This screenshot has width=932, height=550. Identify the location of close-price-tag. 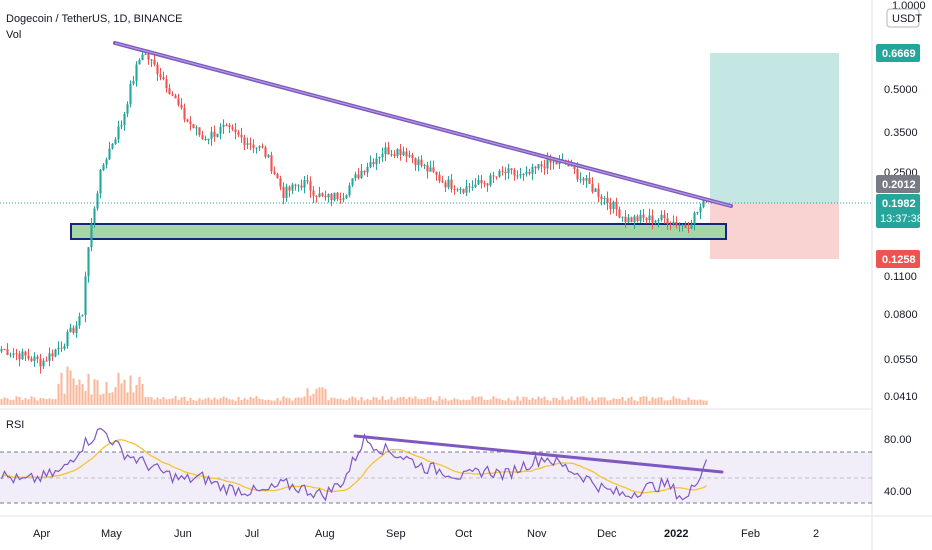
(898, 184).